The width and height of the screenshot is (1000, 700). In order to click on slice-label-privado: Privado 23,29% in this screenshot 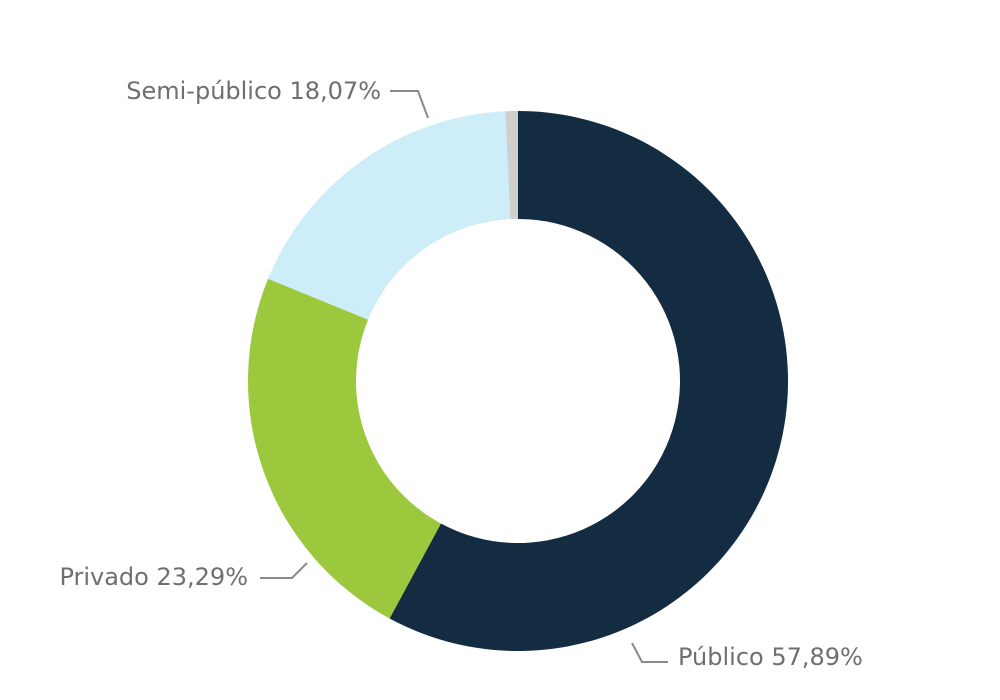, I will do `click(153, 577)`.